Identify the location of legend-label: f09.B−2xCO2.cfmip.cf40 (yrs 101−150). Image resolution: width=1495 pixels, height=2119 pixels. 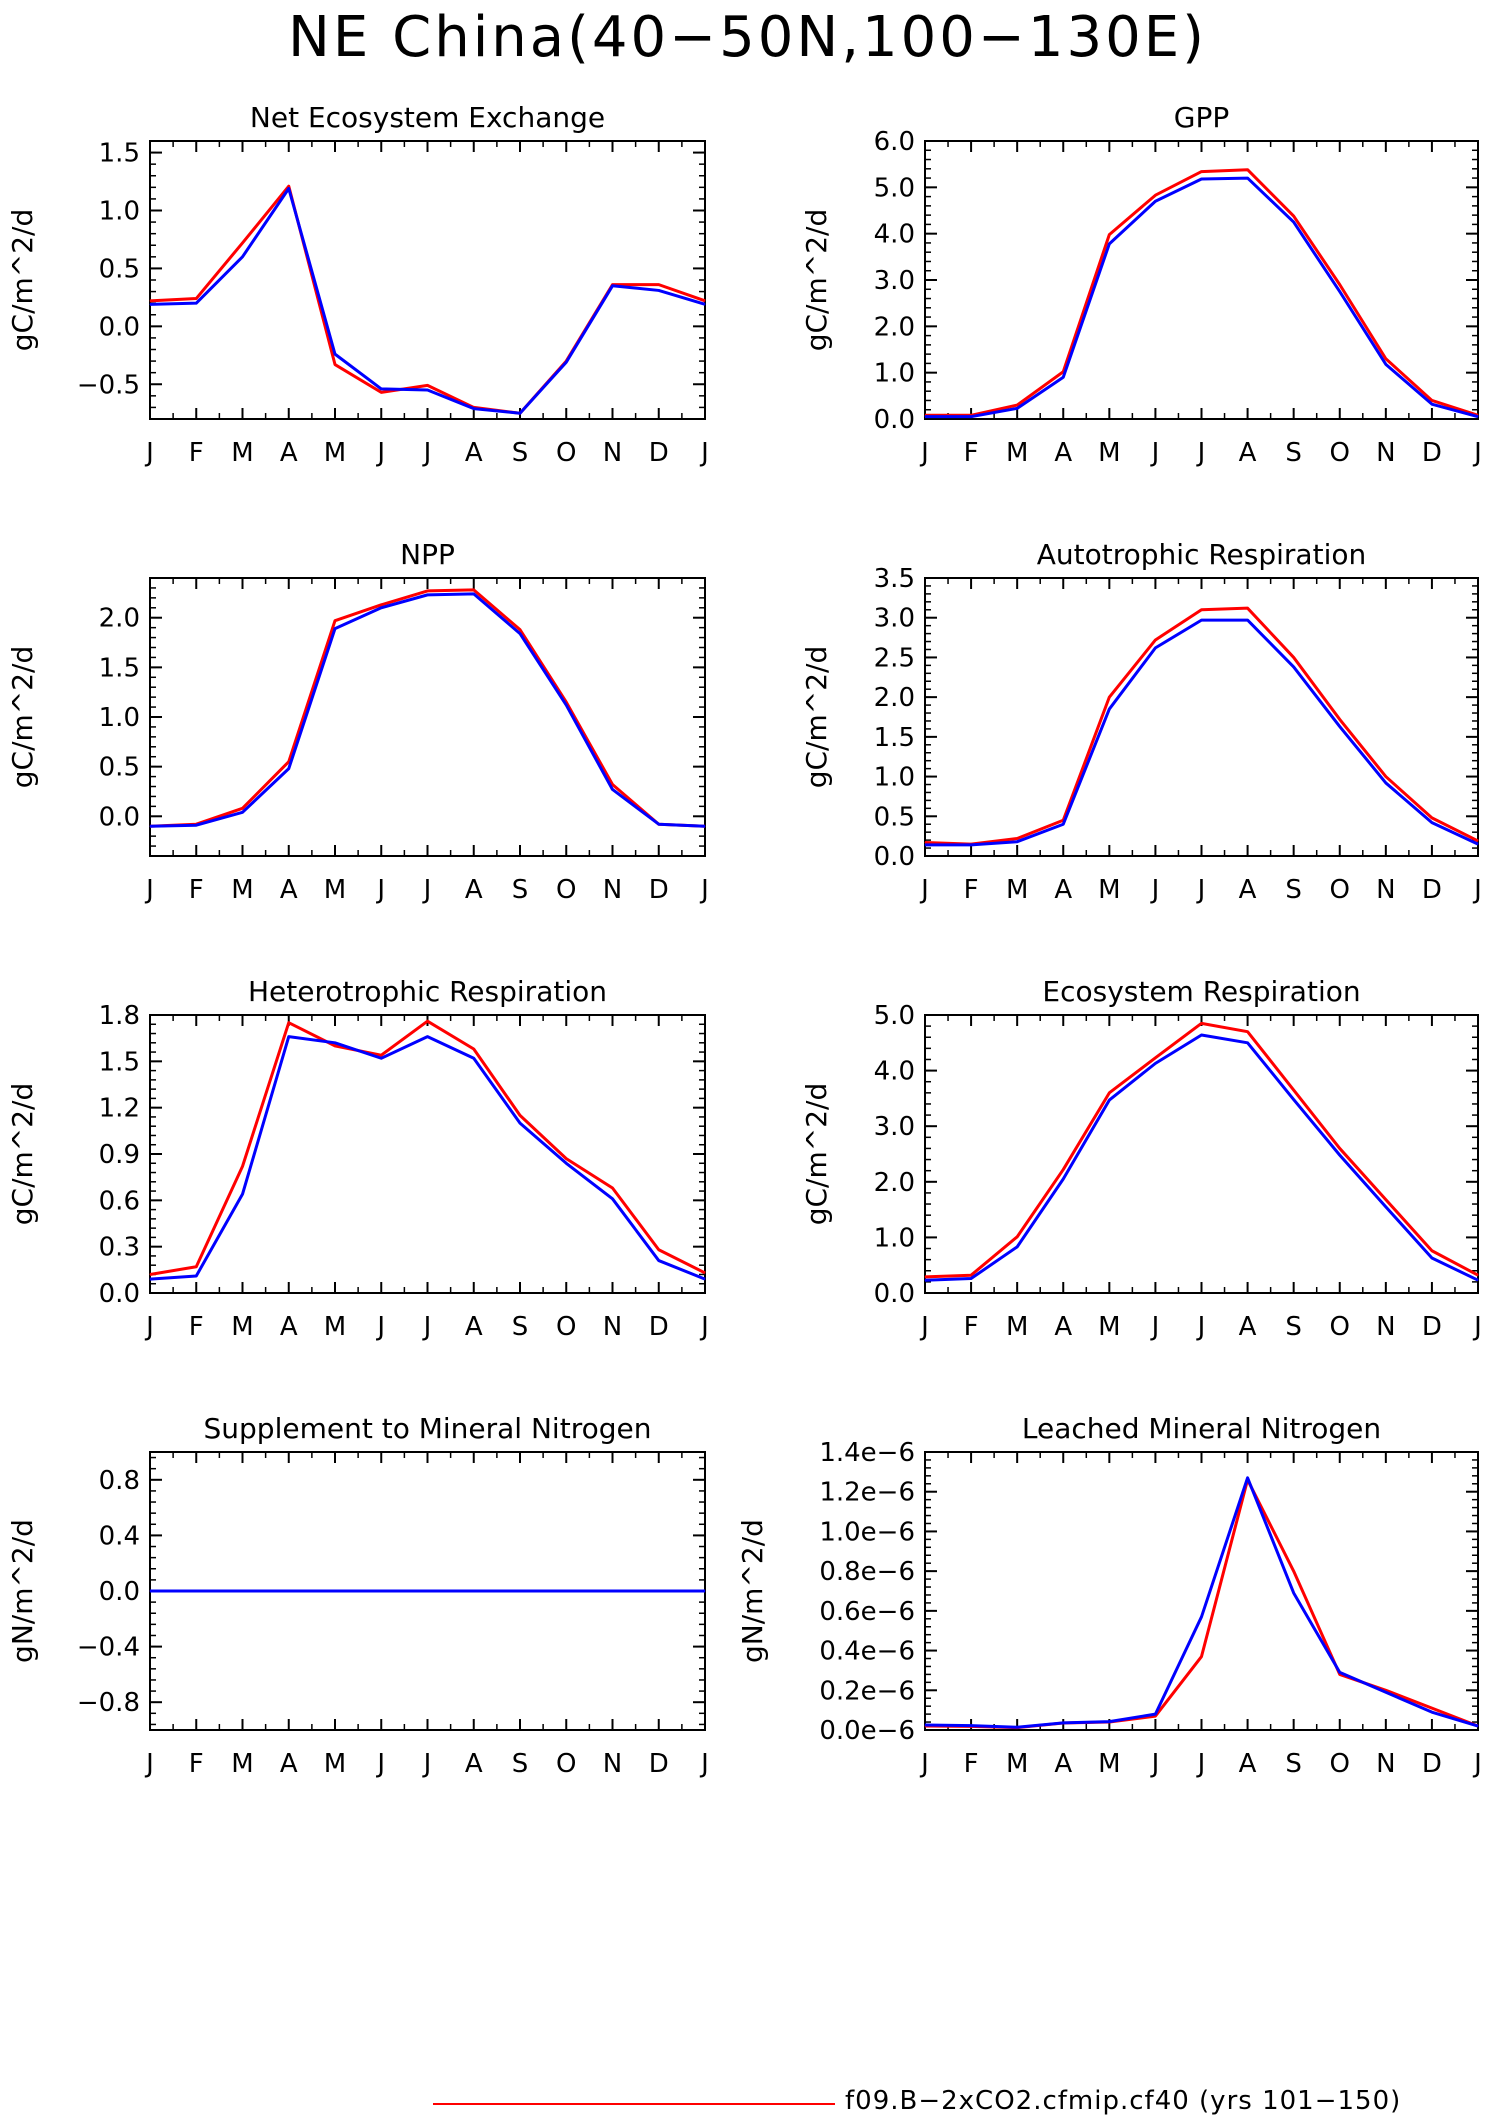
(1123, 2101).